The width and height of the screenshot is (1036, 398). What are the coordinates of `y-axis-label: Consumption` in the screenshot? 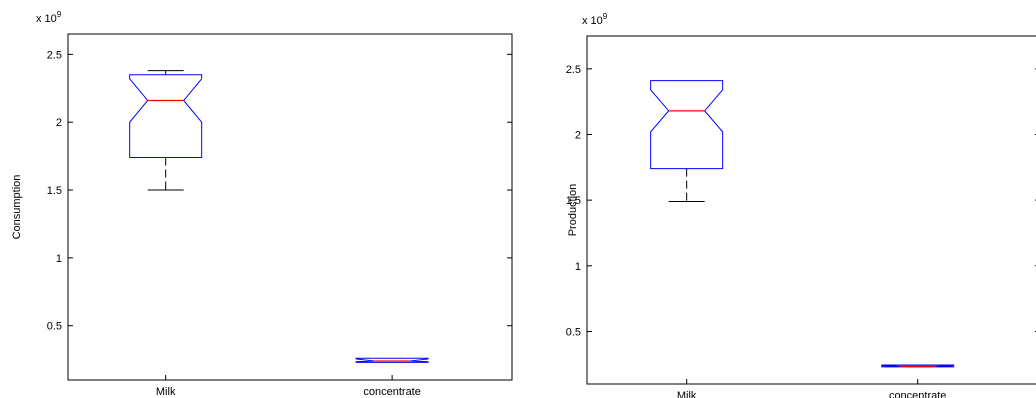 It's located at (17, 207).